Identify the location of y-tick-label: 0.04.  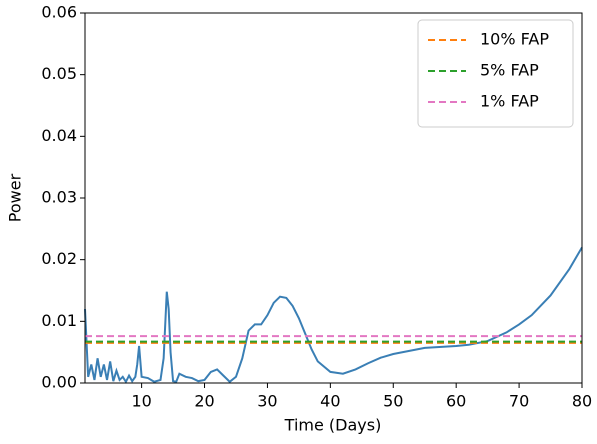
(59, 135).